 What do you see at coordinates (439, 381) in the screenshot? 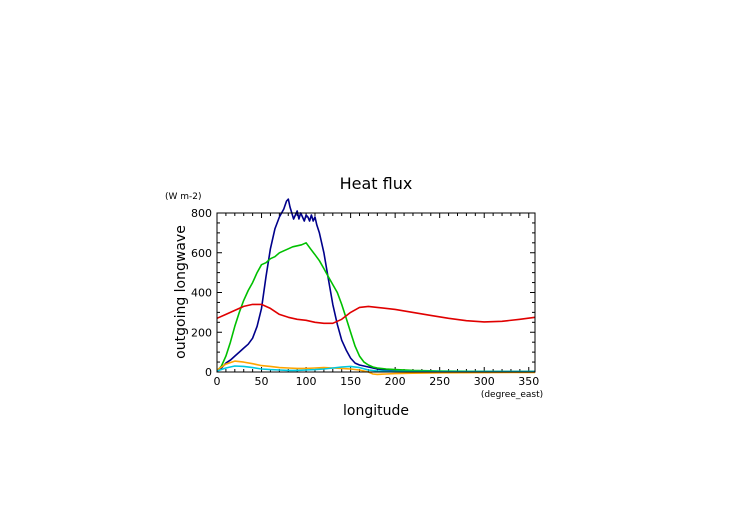
I see `x-tick-label: 250` at bounding box center [439, 381].